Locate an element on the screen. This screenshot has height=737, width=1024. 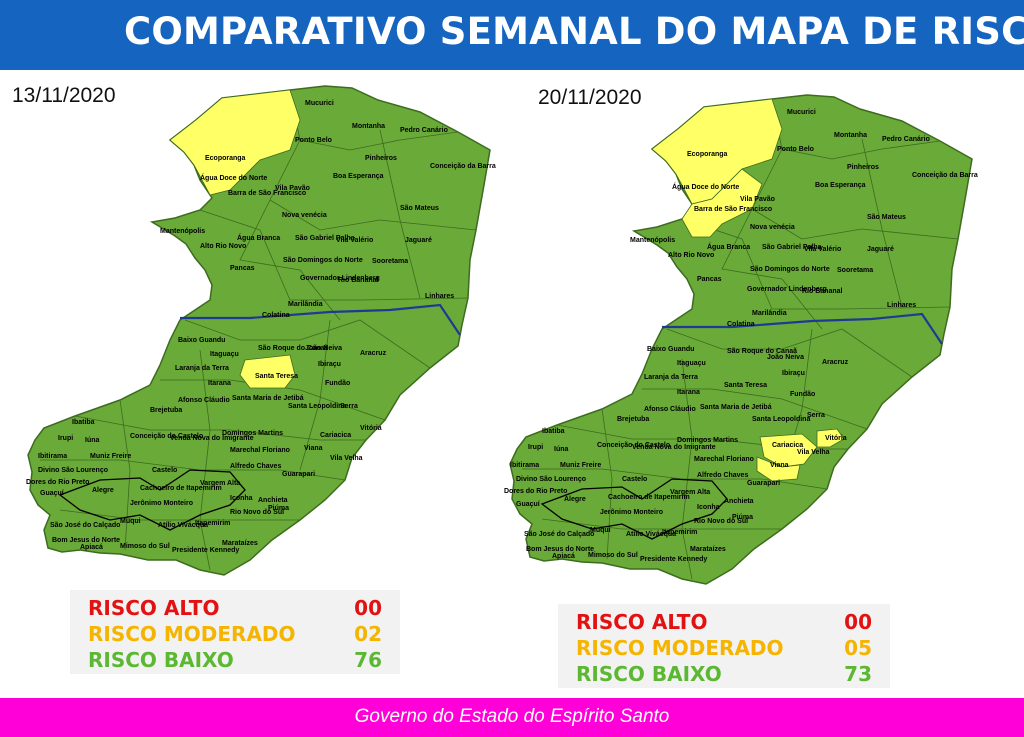
label-brejetuba: Brejetuba is located at coordinates (633, 419).